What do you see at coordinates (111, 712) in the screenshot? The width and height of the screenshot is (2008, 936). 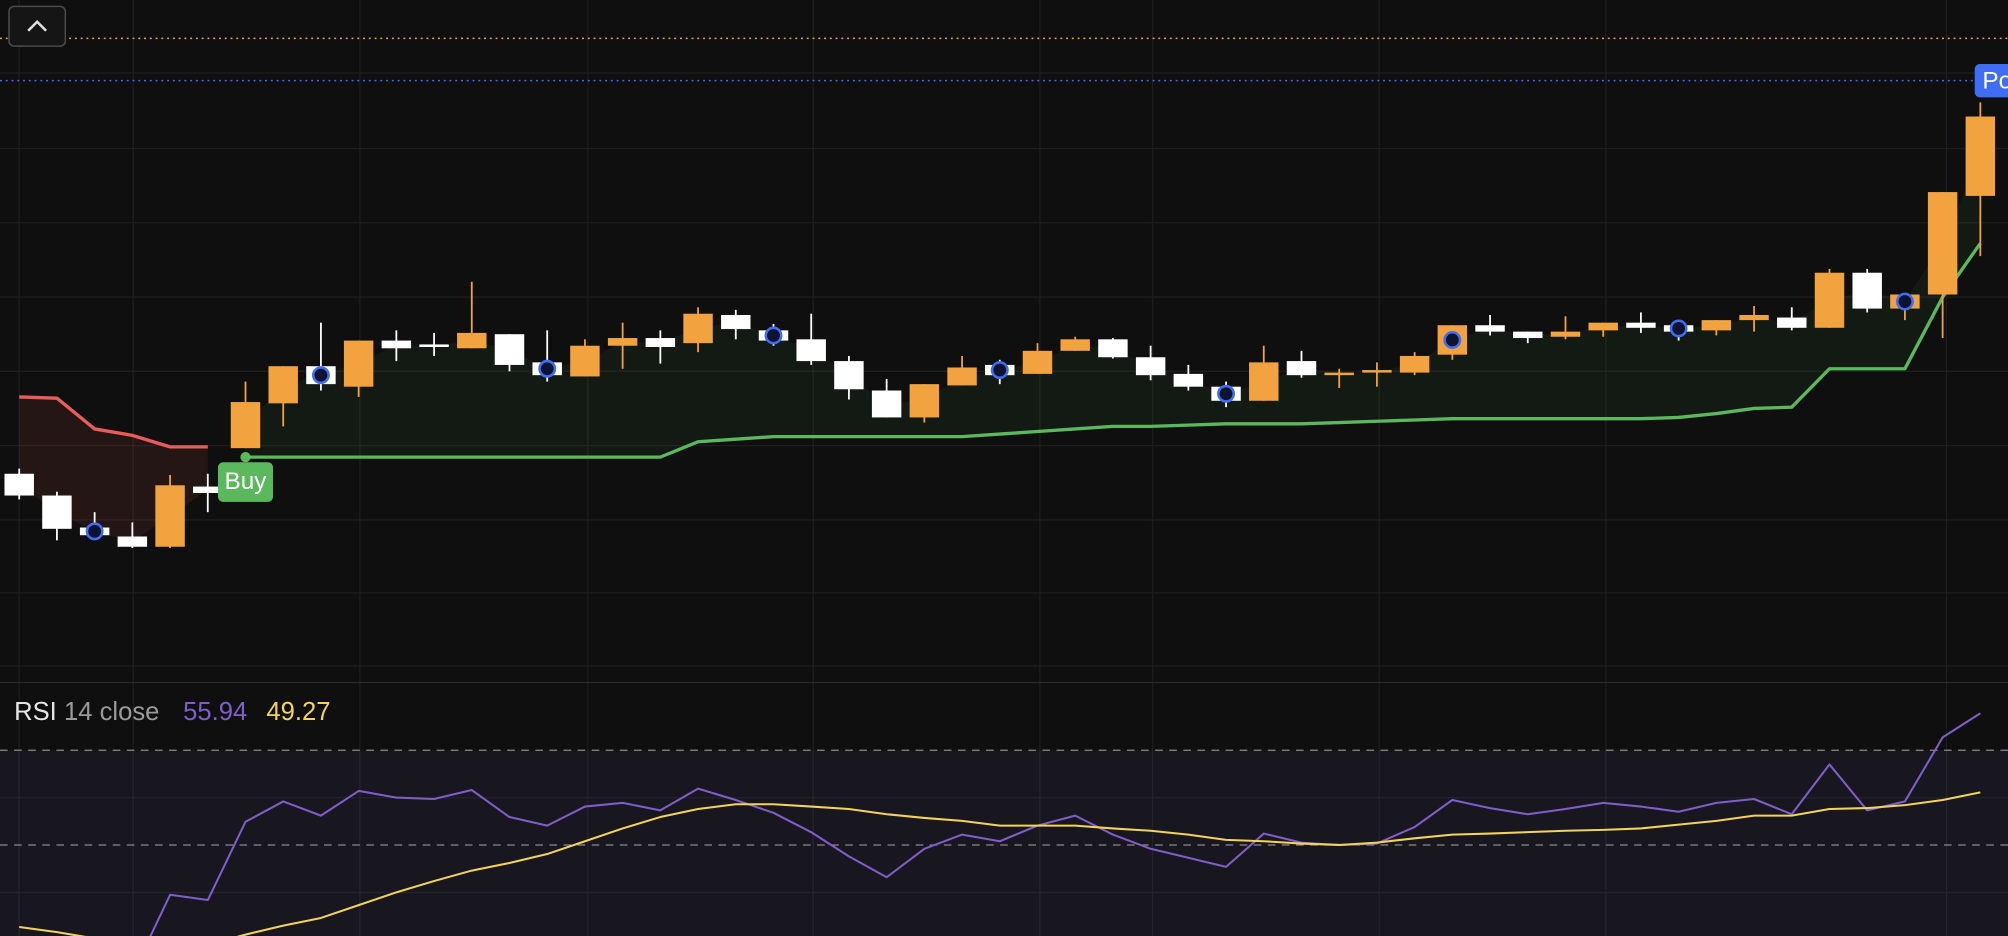 I see `indicator-params: 14 close` at bounding box center [111, 712].